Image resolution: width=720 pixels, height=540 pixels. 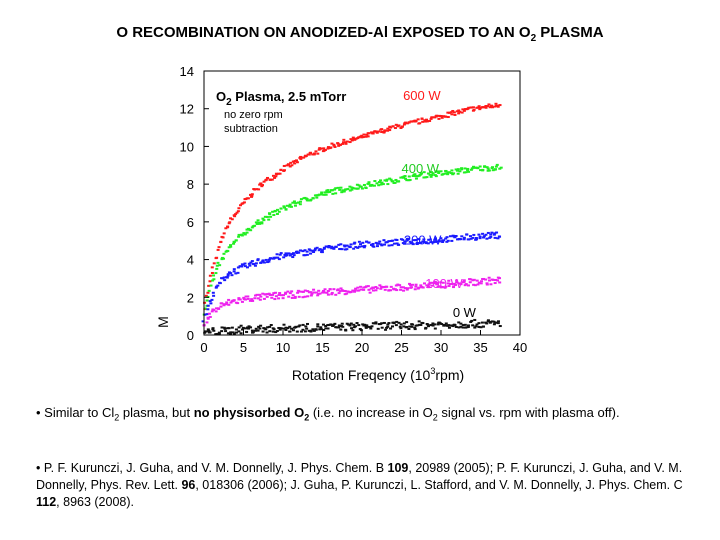 What do you see at coordinates (351, 277) in the screenshot?
I see `series-200-w` at bounding box center [351, 277].